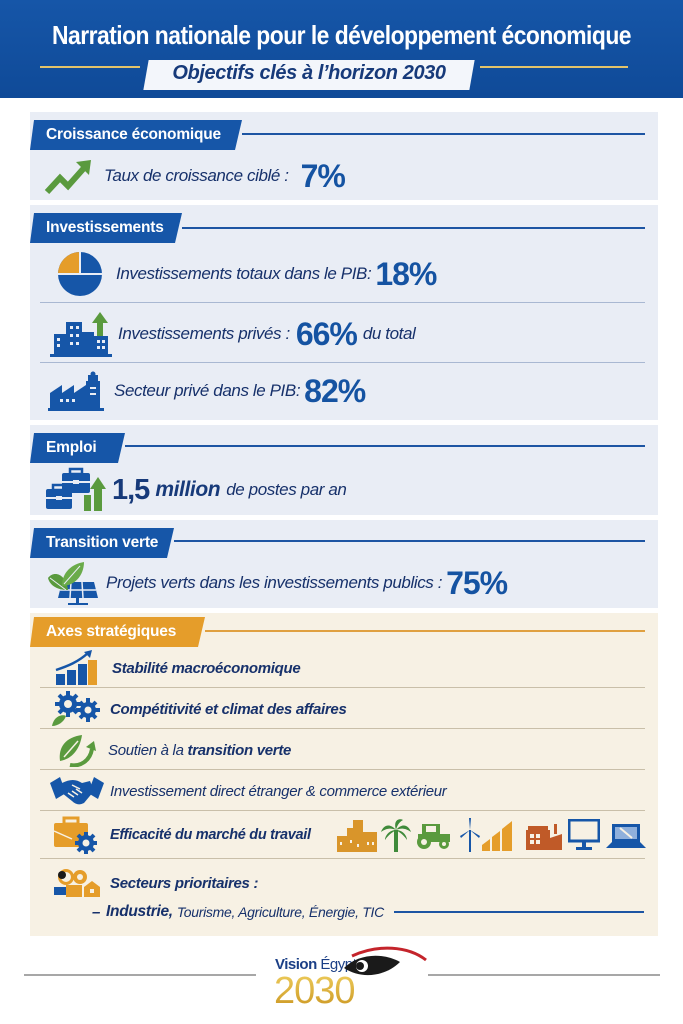  I want to click on trend-up-arrow-icon, so click(69, 176).